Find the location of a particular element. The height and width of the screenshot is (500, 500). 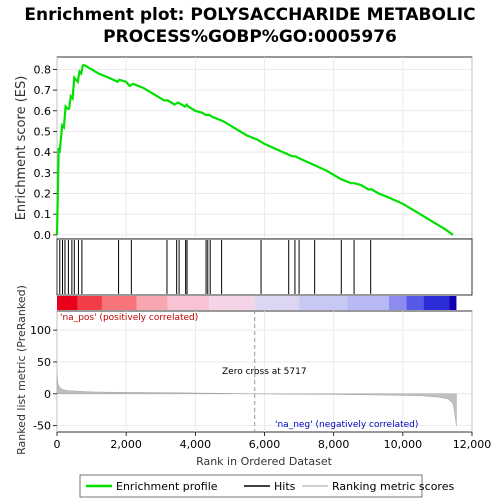

hit-markers is located at coordinates (215, 267).